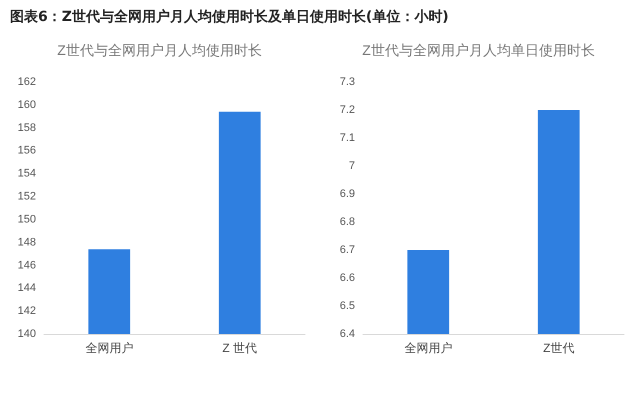  I want to click on y-tick-label: 150, so click(27, 219).